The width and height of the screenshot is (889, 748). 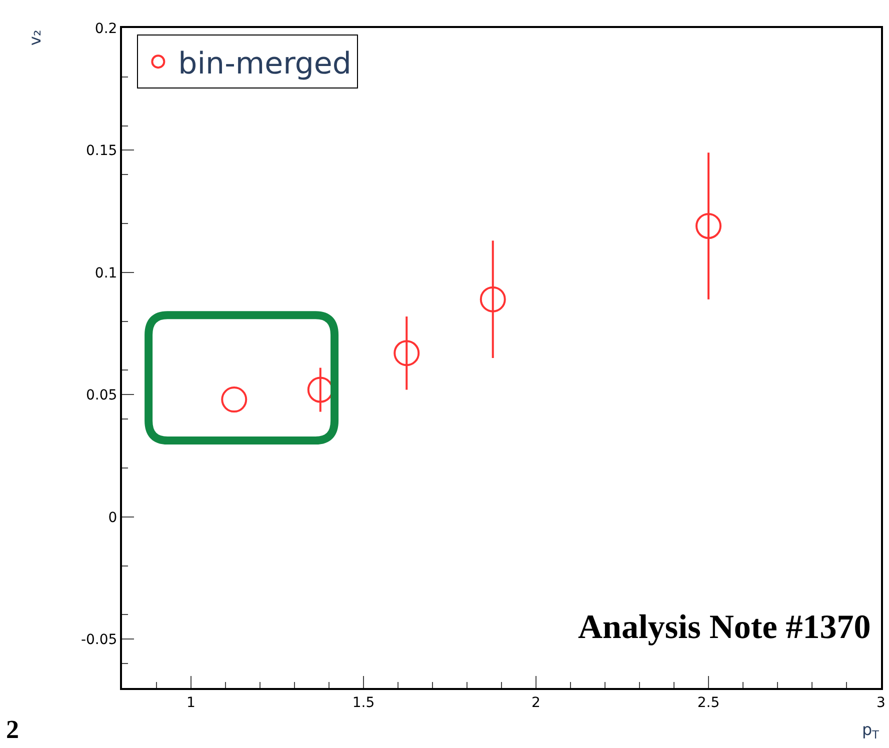 What do you see at coordinates (724, 627) in the screenshot?
I see `annotation: Analysis Note #1370` at bounding box center [724, 627].